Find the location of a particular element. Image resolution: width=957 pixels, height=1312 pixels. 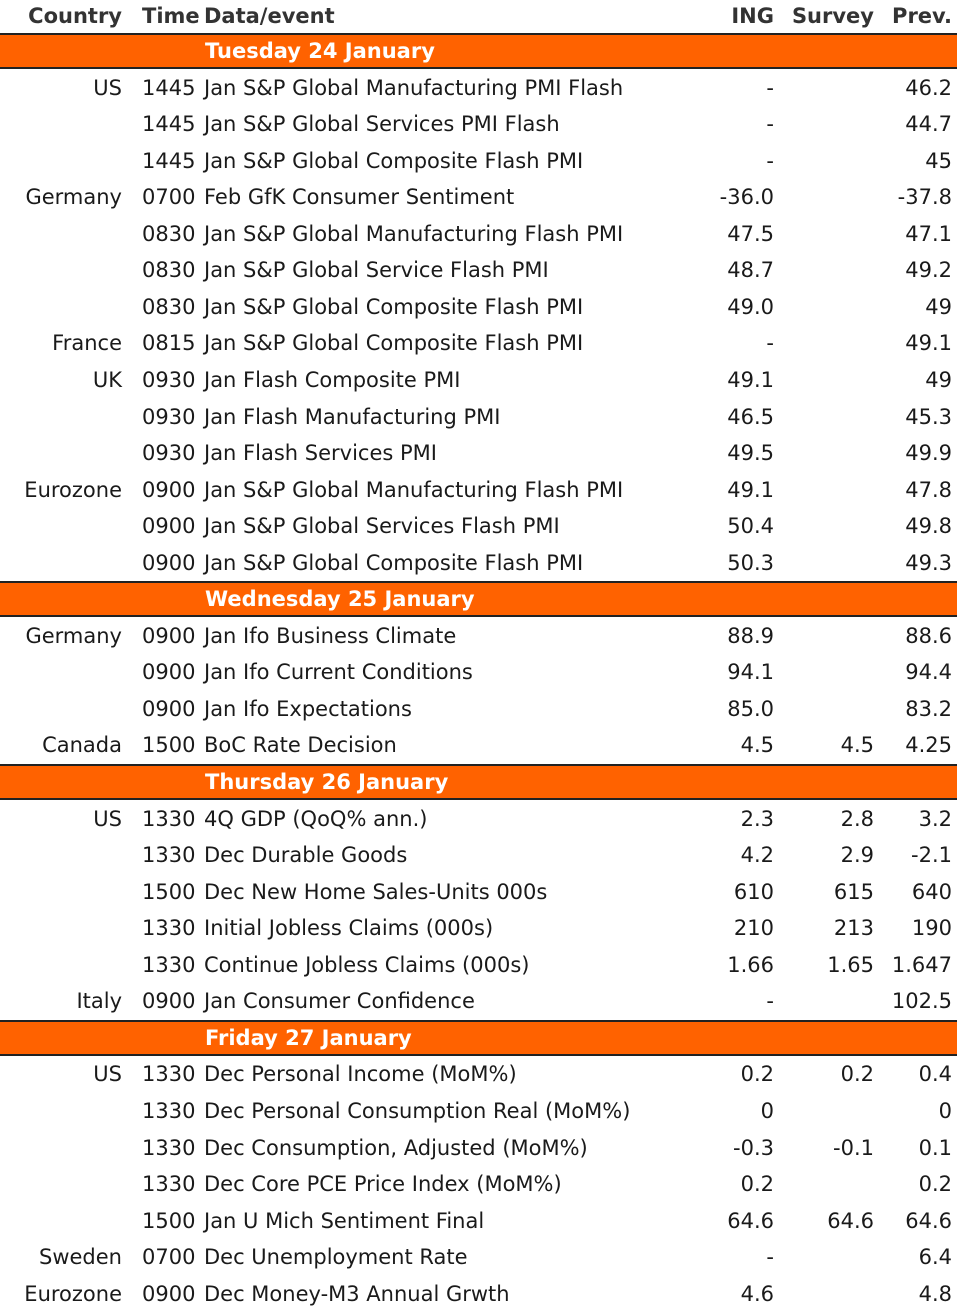

cell-country: France is located at coordinates (87, 343).